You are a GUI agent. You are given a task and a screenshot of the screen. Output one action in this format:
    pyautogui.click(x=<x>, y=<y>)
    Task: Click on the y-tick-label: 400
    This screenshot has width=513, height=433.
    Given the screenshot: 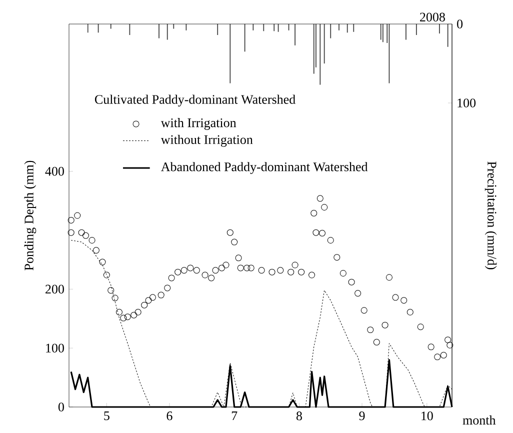 What is the action you would take?
    pyautogui.click(x=54, y=171)
    